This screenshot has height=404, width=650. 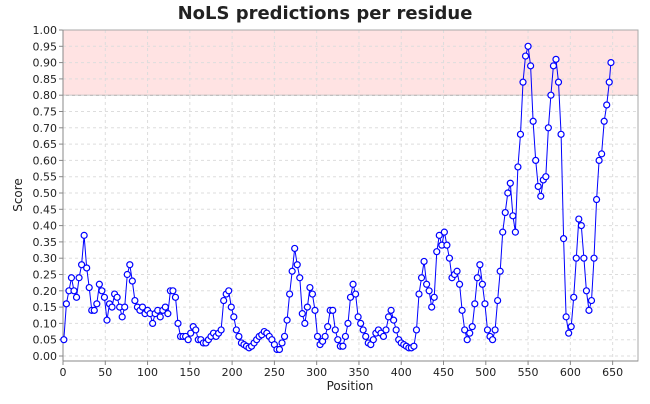 What do you see at coordinates (570, 372) in the screenshot?
I see `x-tick-label: 600` at bounding box center [570, 372].